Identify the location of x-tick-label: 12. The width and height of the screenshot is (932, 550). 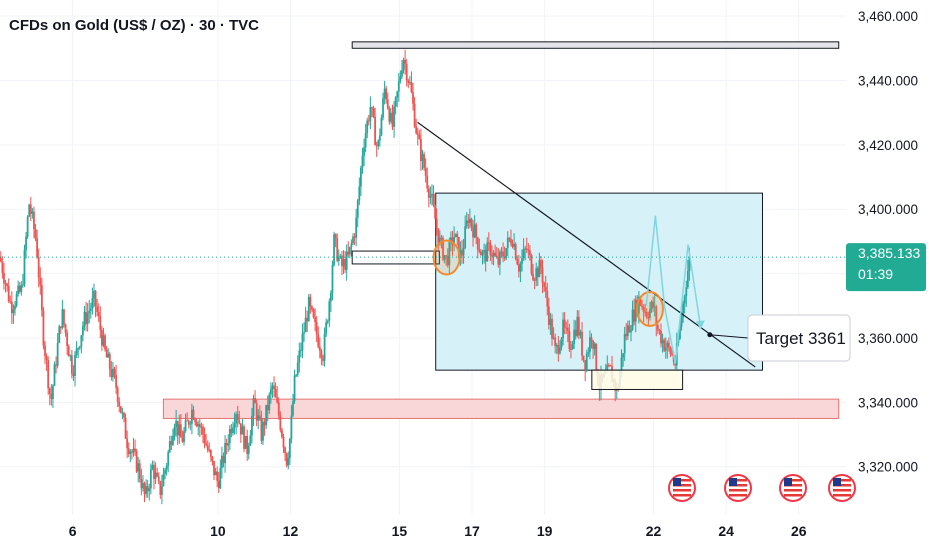
(291, 531).